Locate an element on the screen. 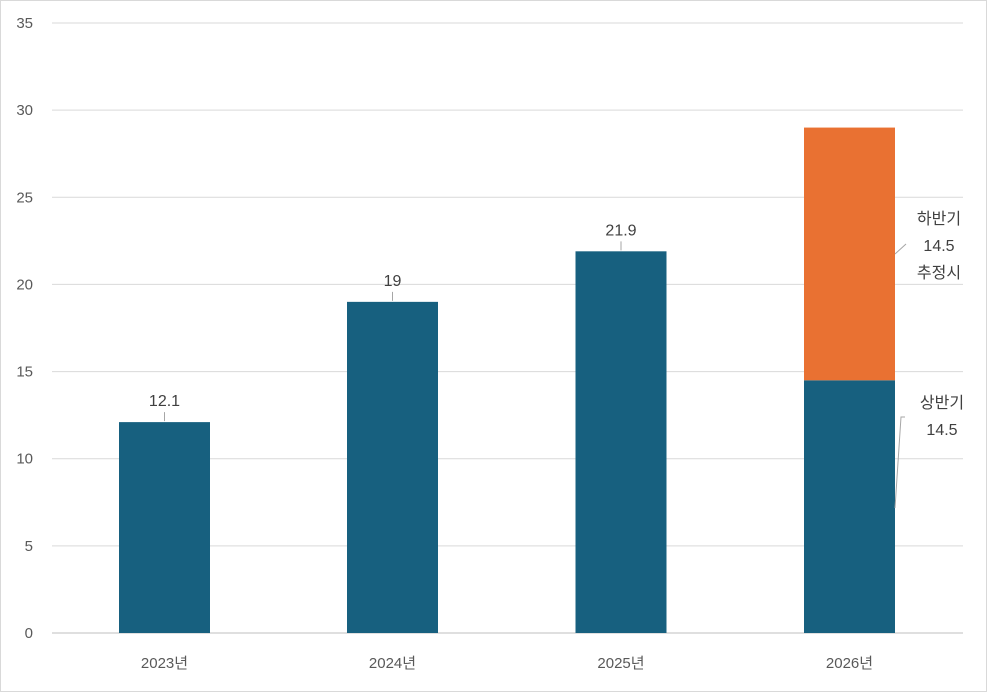 The image size is (987, 692). y-axis-ticks: 0 5 10 15 20 25 30 35 is located at coordinates (24, 328).